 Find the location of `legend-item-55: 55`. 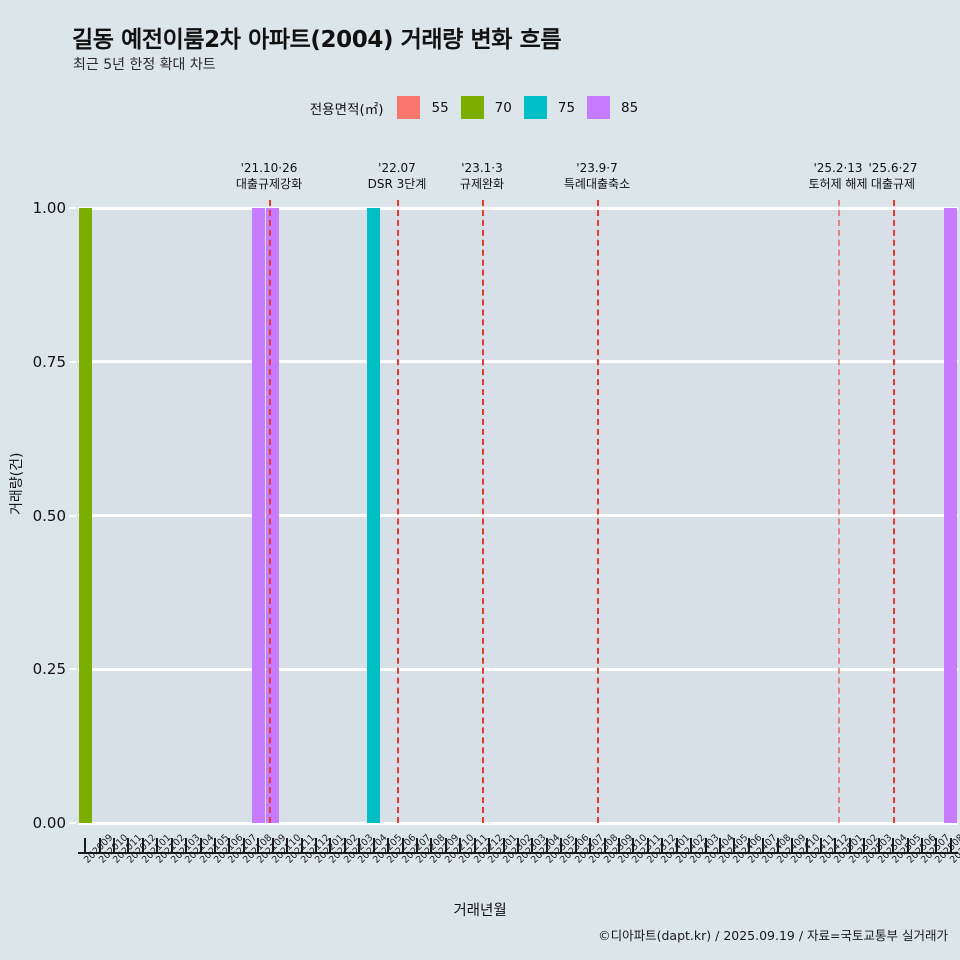

legend-item-55: 55 is located at coordinates (423, 107).